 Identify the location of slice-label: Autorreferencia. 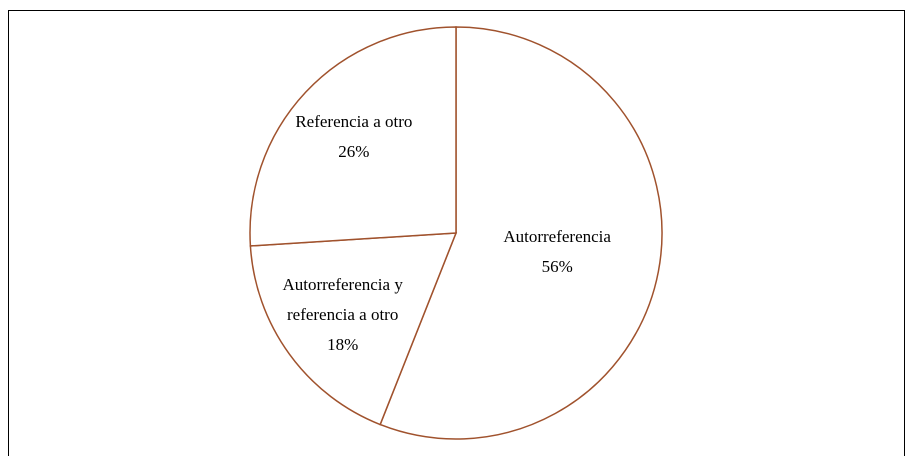
(557, 237).